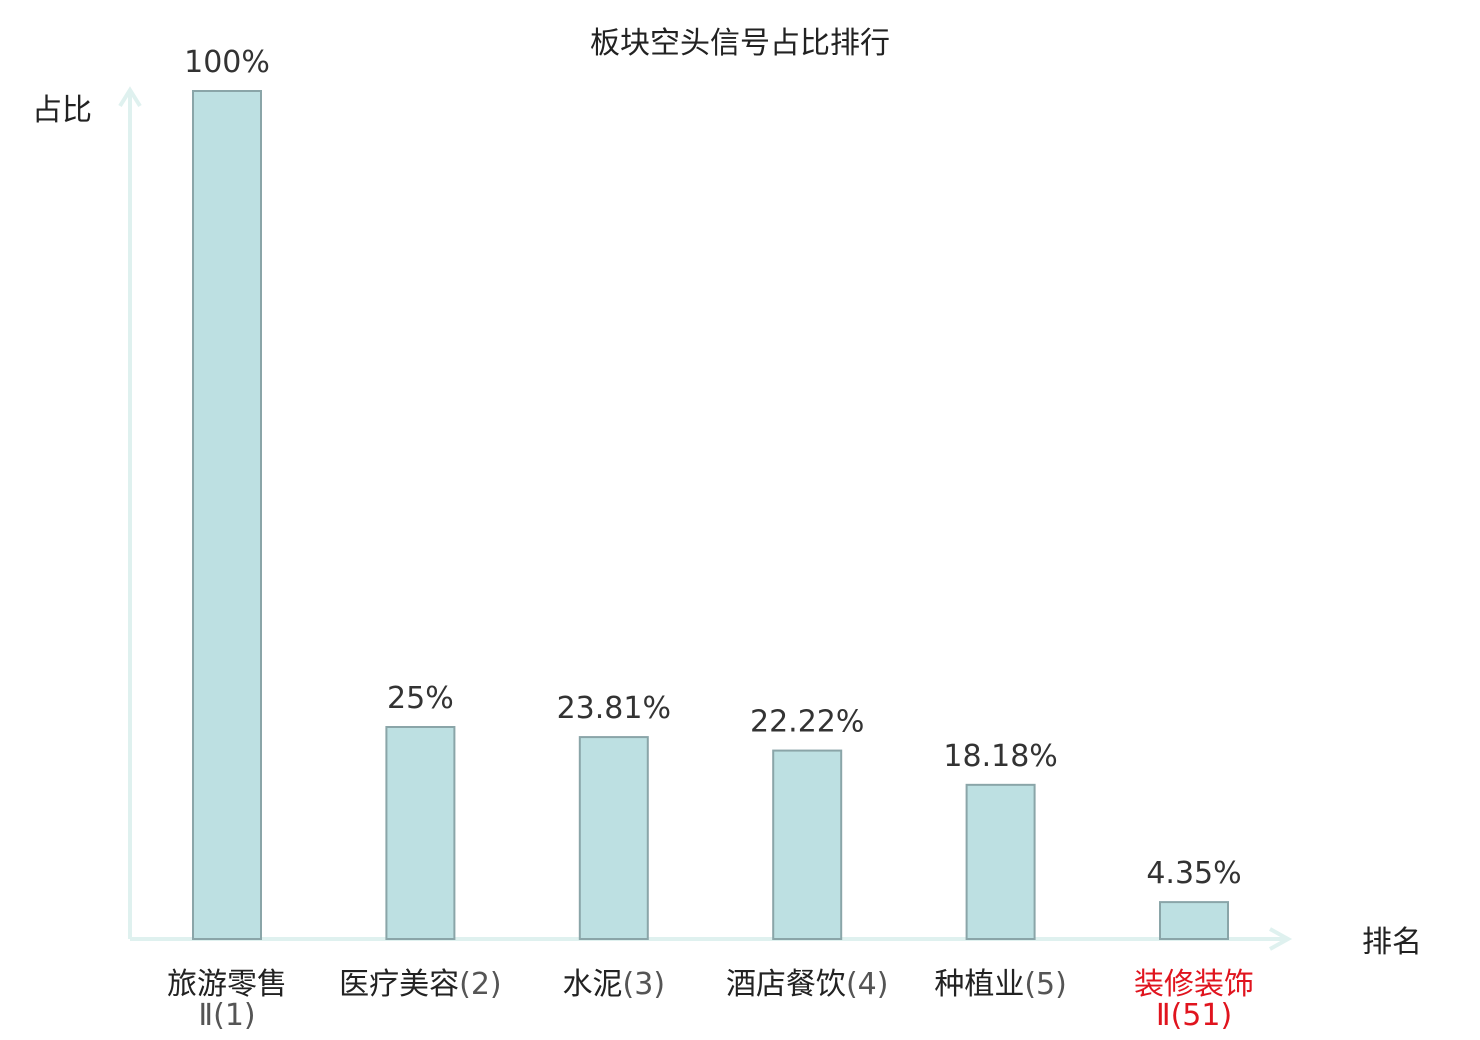 The height and width of the screenshot is (1040, 1480). Describe the element at coordinates (1000, 756) in the screenshot. I see `bar-value-label: 18.18%` at that location.